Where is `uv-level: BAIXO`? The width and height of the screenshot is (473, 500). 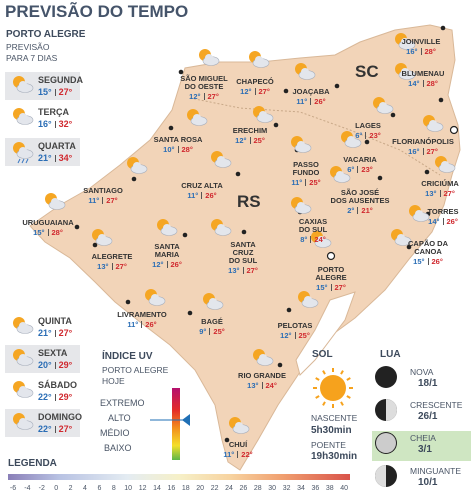
uv-level: BAIXO is located at coordinates (118, 448).